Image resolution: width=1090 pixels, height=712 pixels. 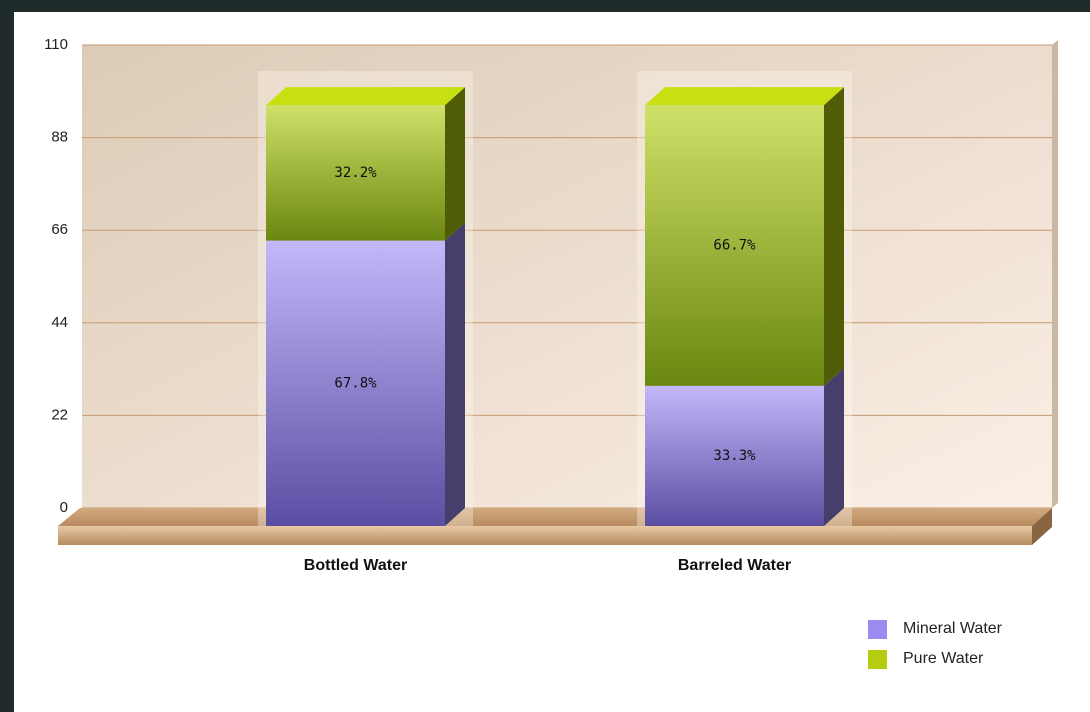 I want to click on value-label: 66.7%, so click(x=734, y=245).